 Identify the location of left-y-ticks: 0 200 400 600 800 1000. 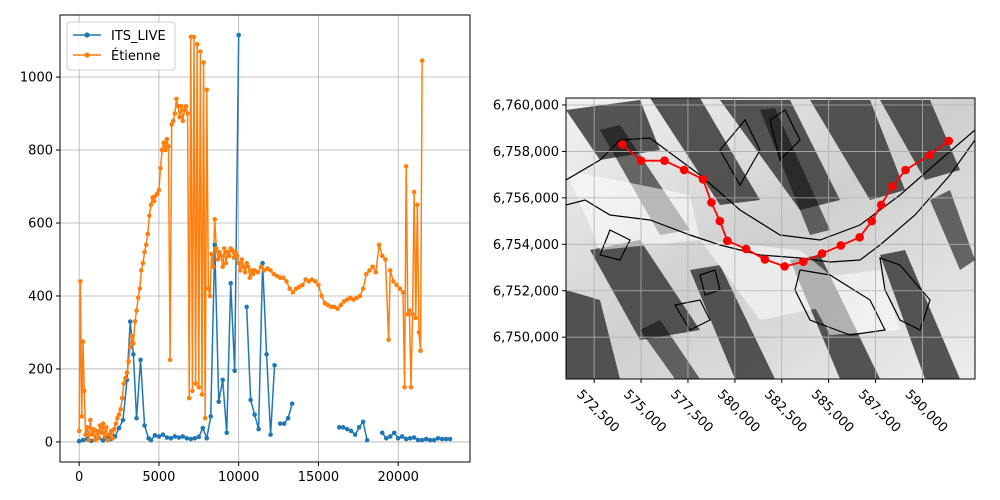
(40, 260).